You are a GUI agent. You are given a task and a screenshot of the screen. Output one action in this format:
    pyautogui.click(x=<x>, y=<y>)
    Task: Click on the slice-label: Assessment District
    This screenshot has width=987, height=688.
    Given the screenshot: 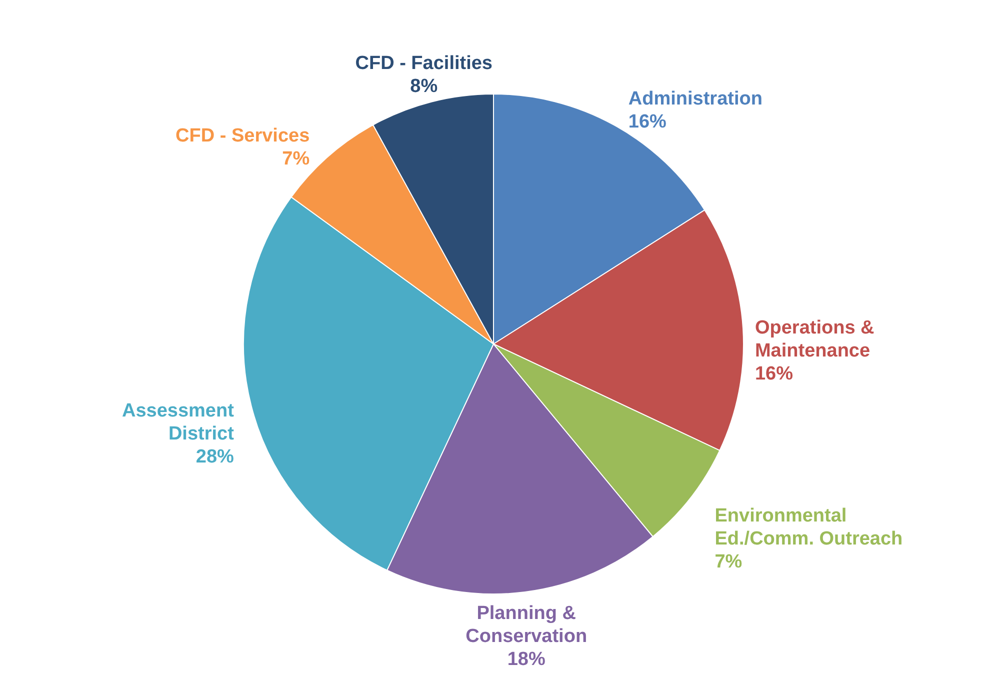 What is the action you would take?
    pyautogui.click(x=178, y=422)
    